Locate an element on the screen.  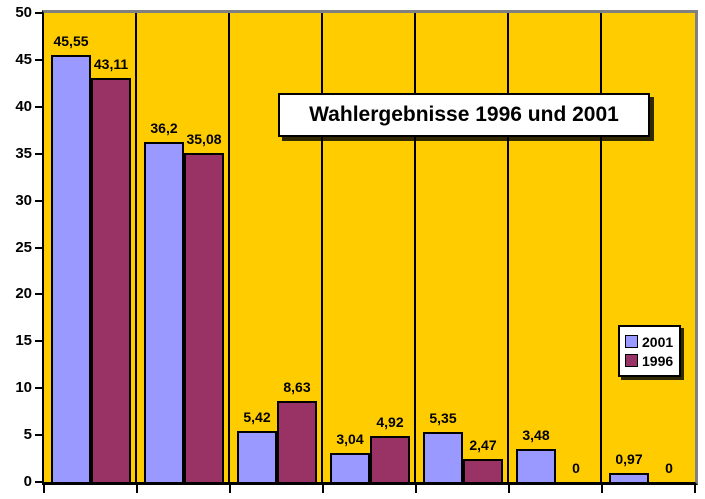
data-label-1996-cat4: 4,92 is located at coordinates (390, 422).